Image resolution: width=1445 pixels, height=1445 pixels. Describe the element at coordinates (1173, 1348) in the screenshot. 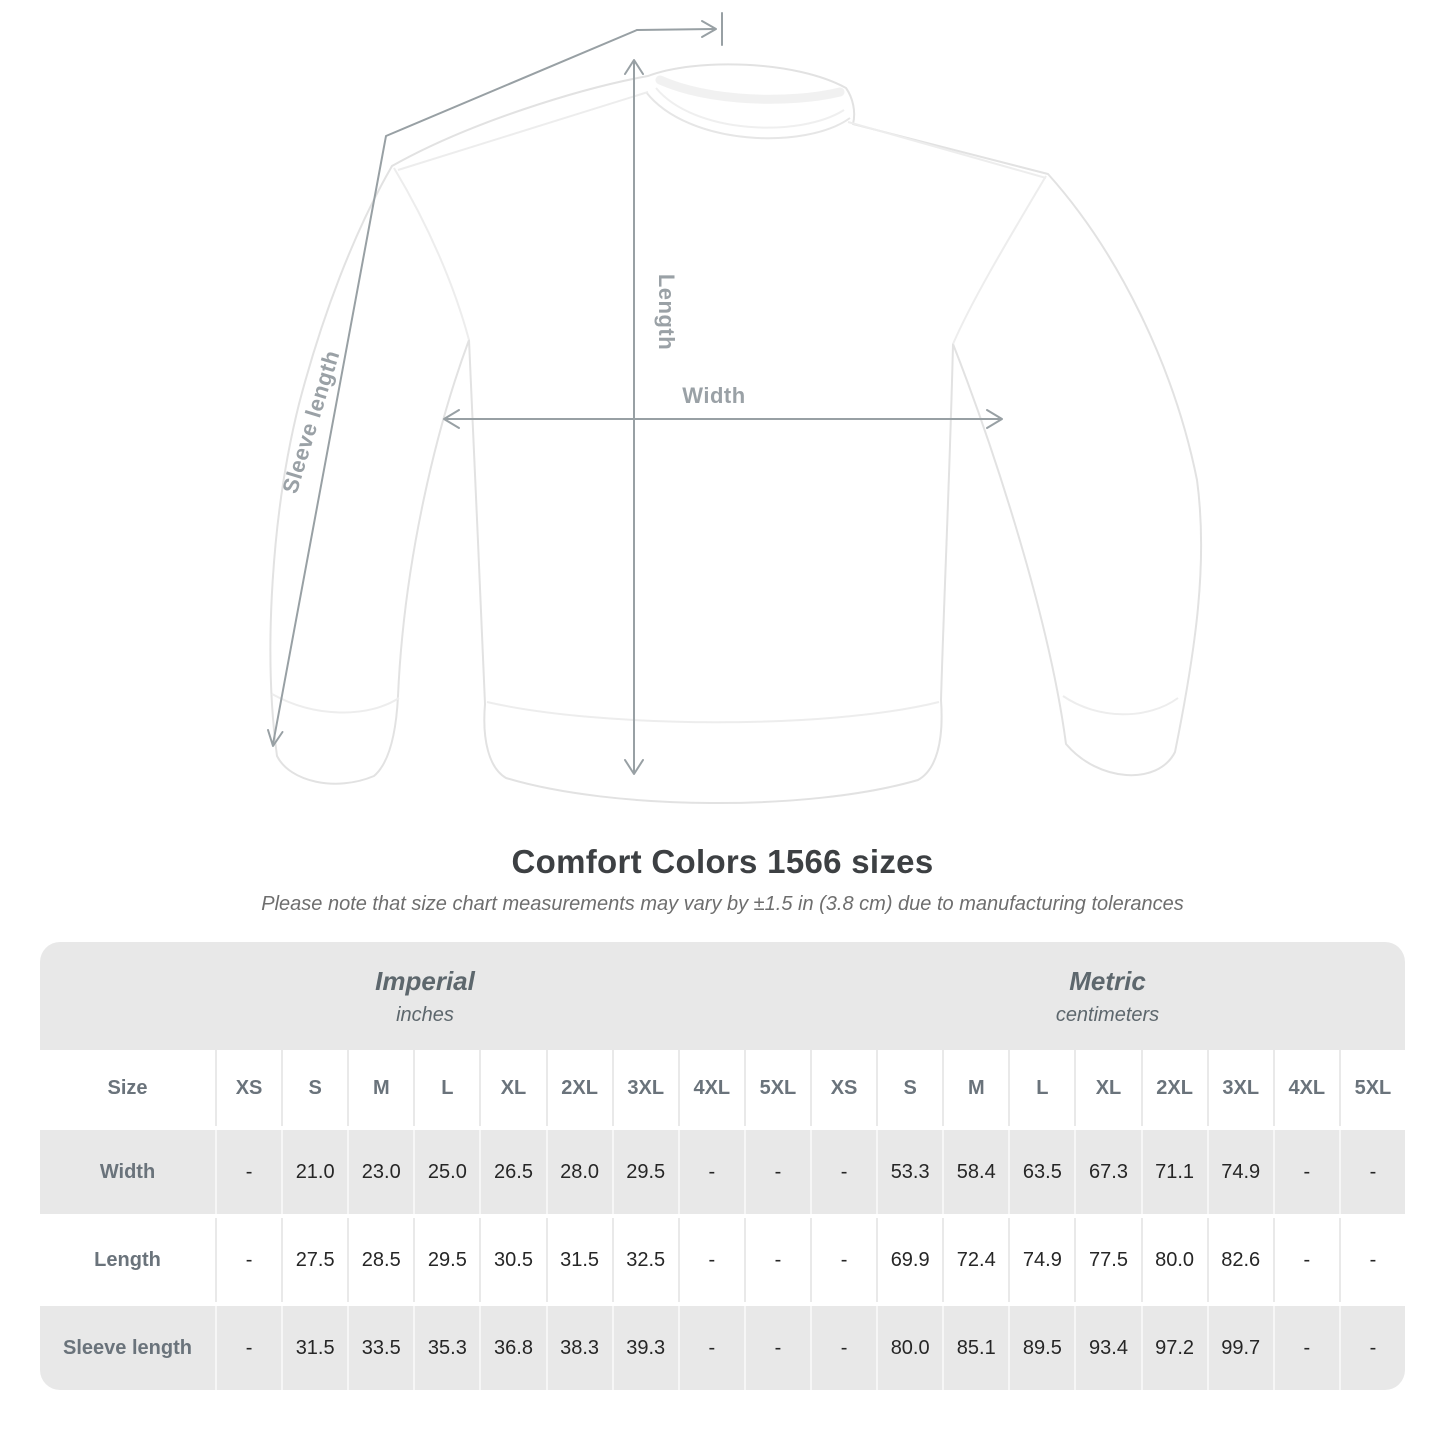

I see `value-cell: 97.2` at that location.